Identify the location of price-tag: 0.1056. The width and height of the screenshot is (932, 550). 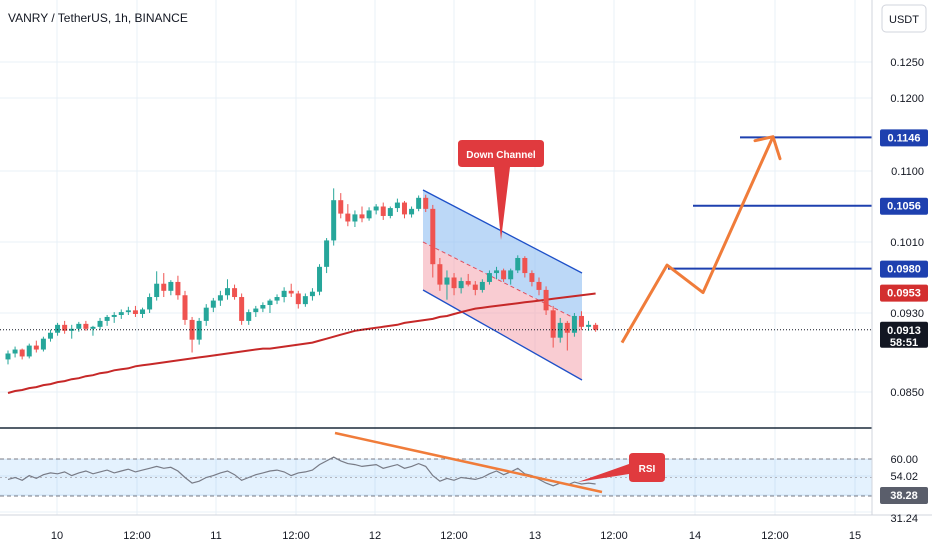
(904, 206).